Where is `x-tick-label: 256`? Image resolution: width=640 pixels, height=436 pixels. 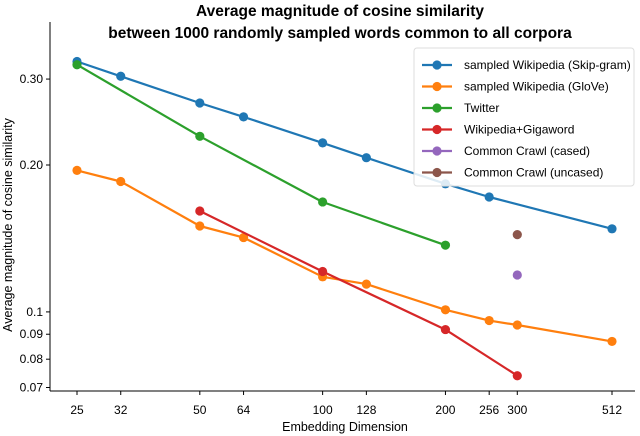
x-tick-label: 256 is located at coordinates (489, 410).